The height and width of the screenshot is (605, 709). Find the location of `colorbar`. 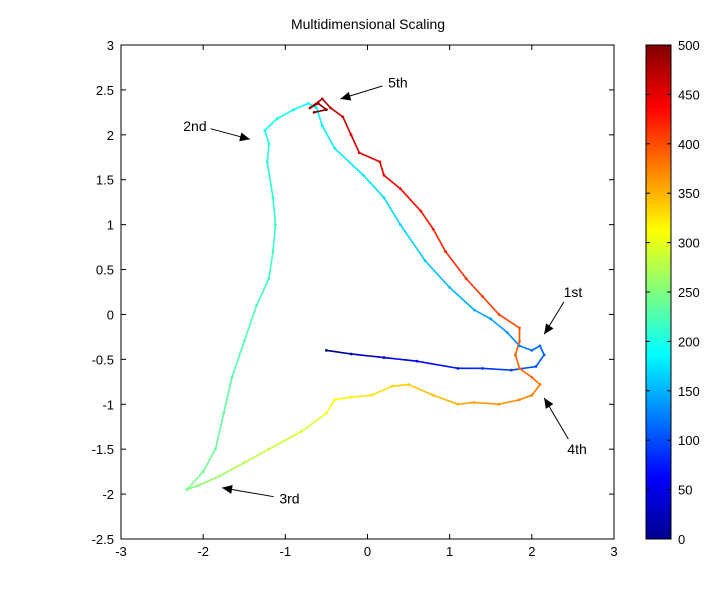

colorbar is located at coordinates (658, 292).